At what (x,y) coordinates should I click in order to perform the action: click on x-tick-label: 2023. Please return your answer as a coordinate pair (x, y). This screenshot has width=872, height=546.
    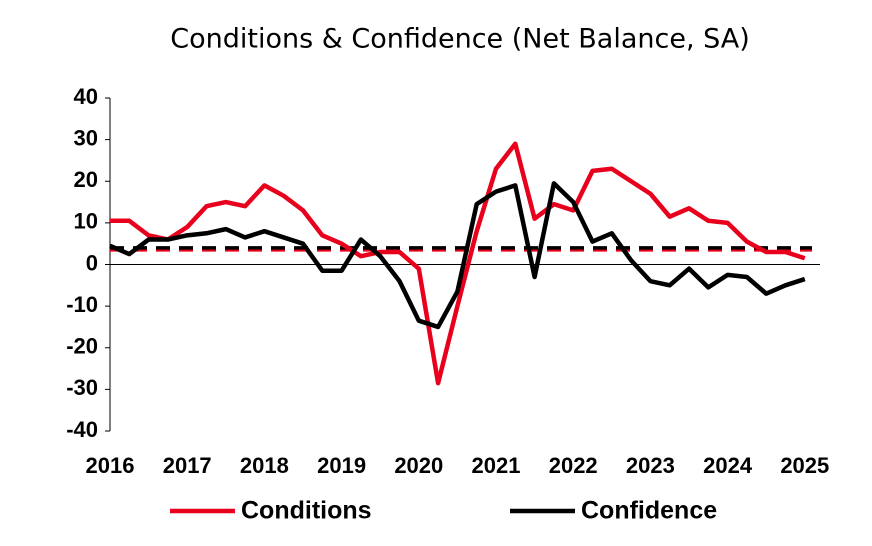
    Looking at the image, I should click on (650, 465).